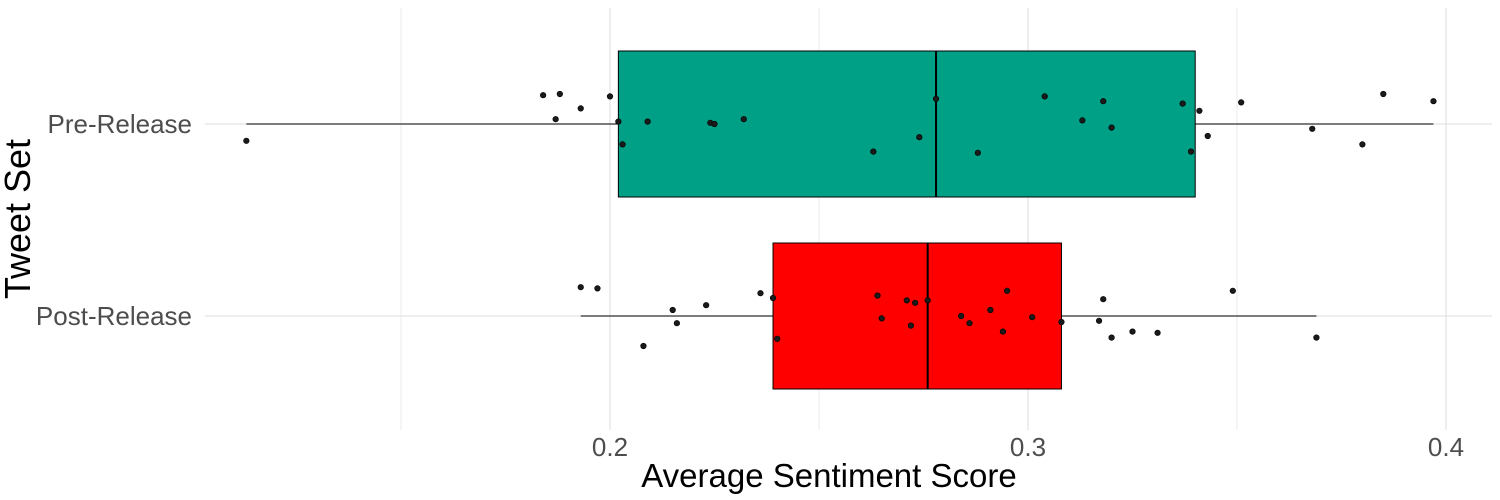 This screenshot has height=500, width=1500. I want to click on x-axis-ticks: 0.2 0.3 0.4, so click(1028, 447).